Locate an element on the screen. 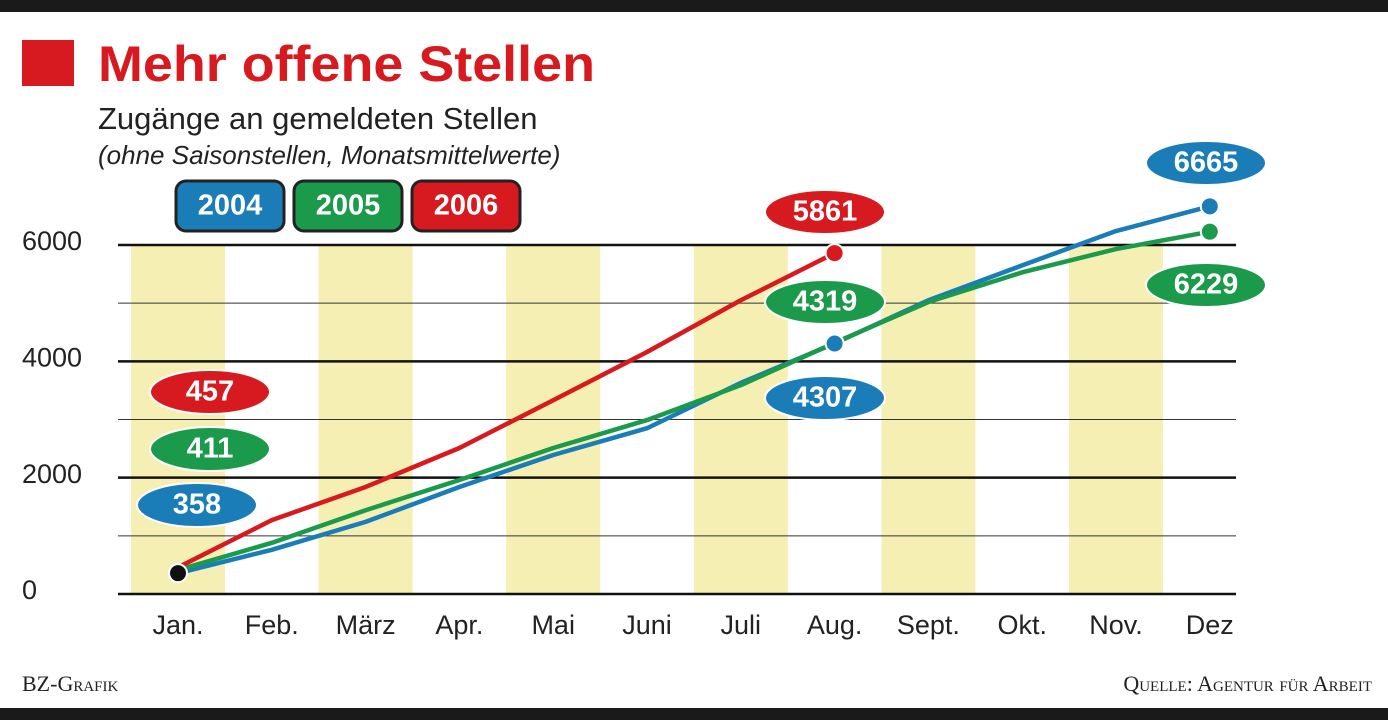 The image size is (1388, 720). top-bar is located at coordinates (694, 6).